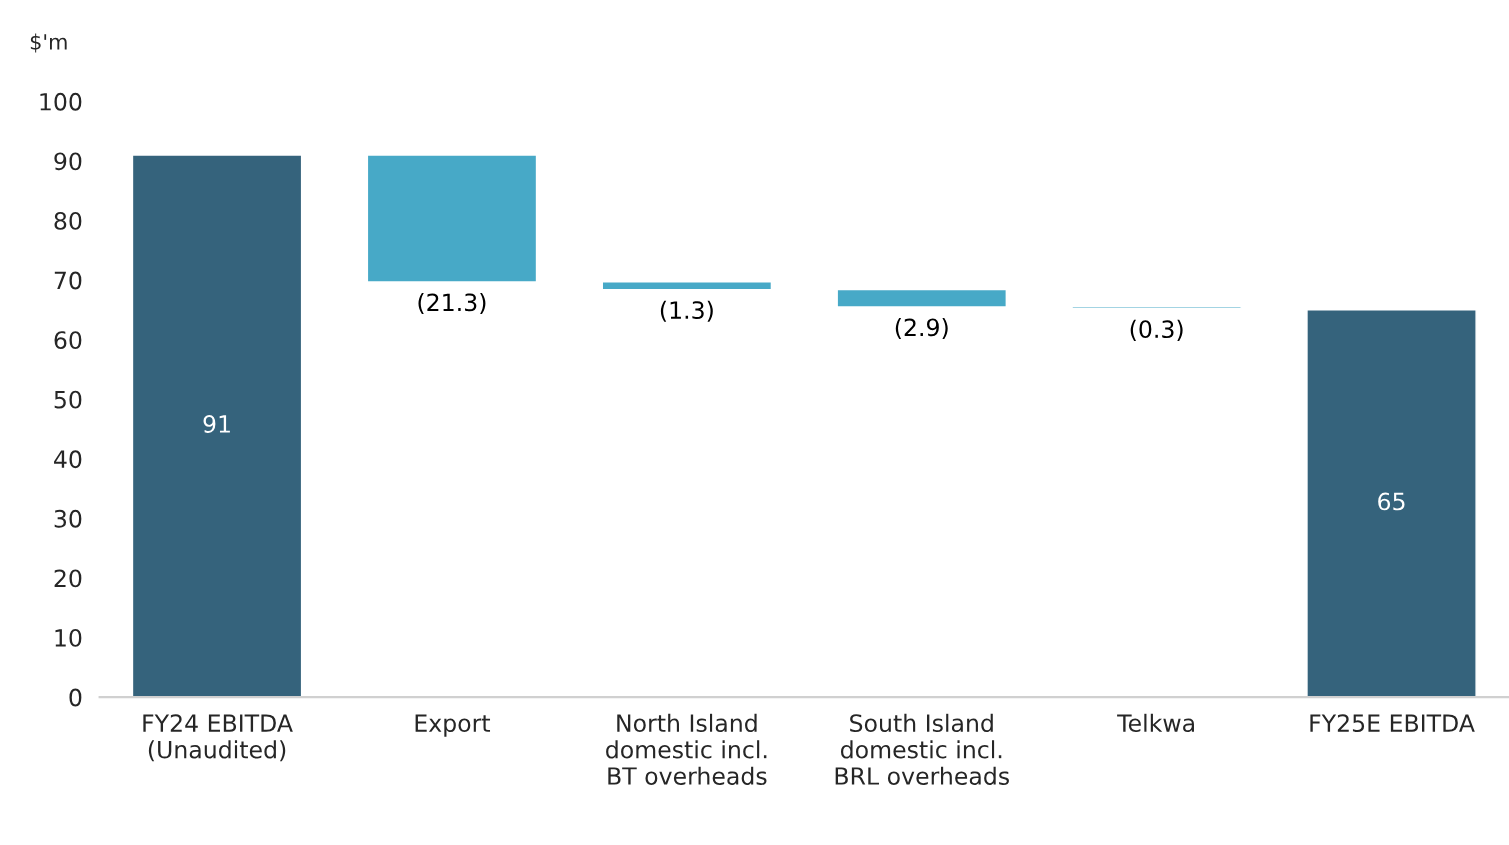 The image size is (1509, 845). Describe the element at coordinates (68, 340) in the screenshot. I see `y-tick-label: 60` at that location.